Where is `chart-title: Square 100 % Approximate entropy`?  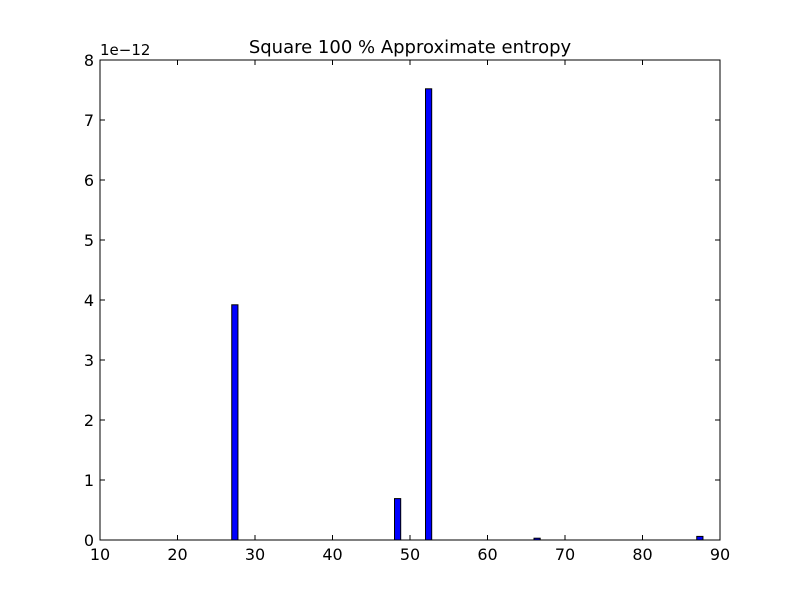 chart-title: Square 100 % Approximate entropy is located at coordinates (410, 47).